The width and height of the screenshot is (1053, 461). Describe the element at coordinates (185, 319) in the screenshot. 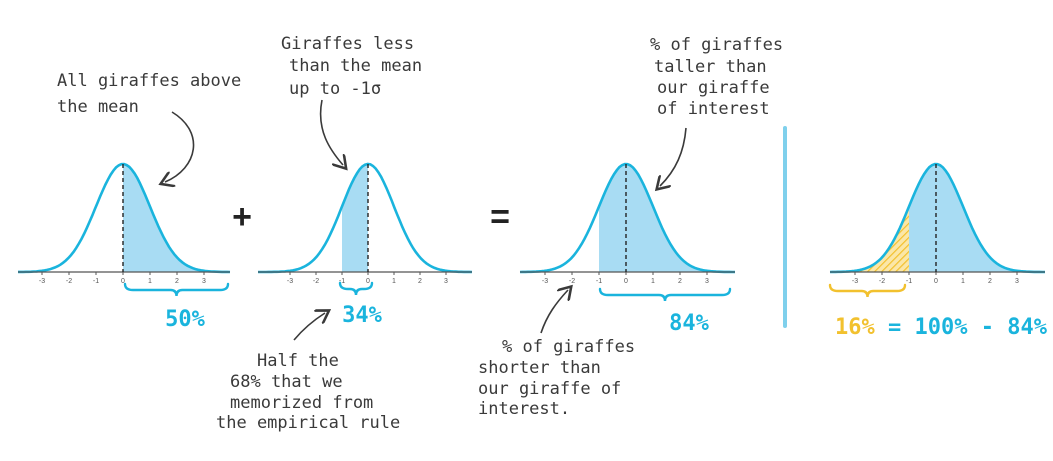

I see `panel-1-percent: 50%` at that location.